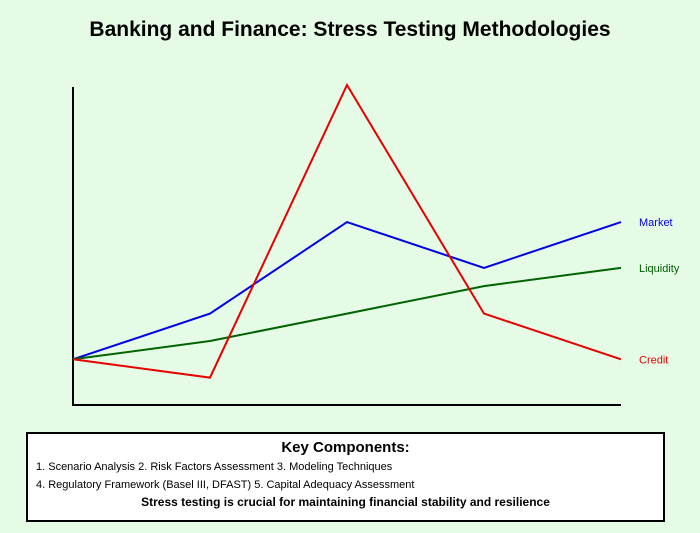 The width and height of the screenshot is (700, 533). Describe the element at coordinates (653, 360) in the screenshot. I see `series-label-credit: Credit` at that location.